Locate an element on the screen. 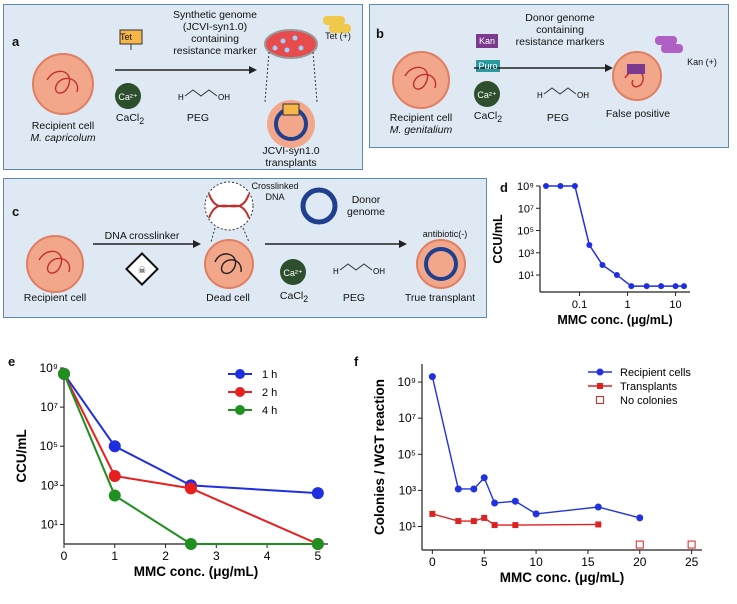 The width and height of the screenshot is (737, 604). panel-c-graphics: ☠ Ca²⁺ H OH is located at coordinates (246, 237).